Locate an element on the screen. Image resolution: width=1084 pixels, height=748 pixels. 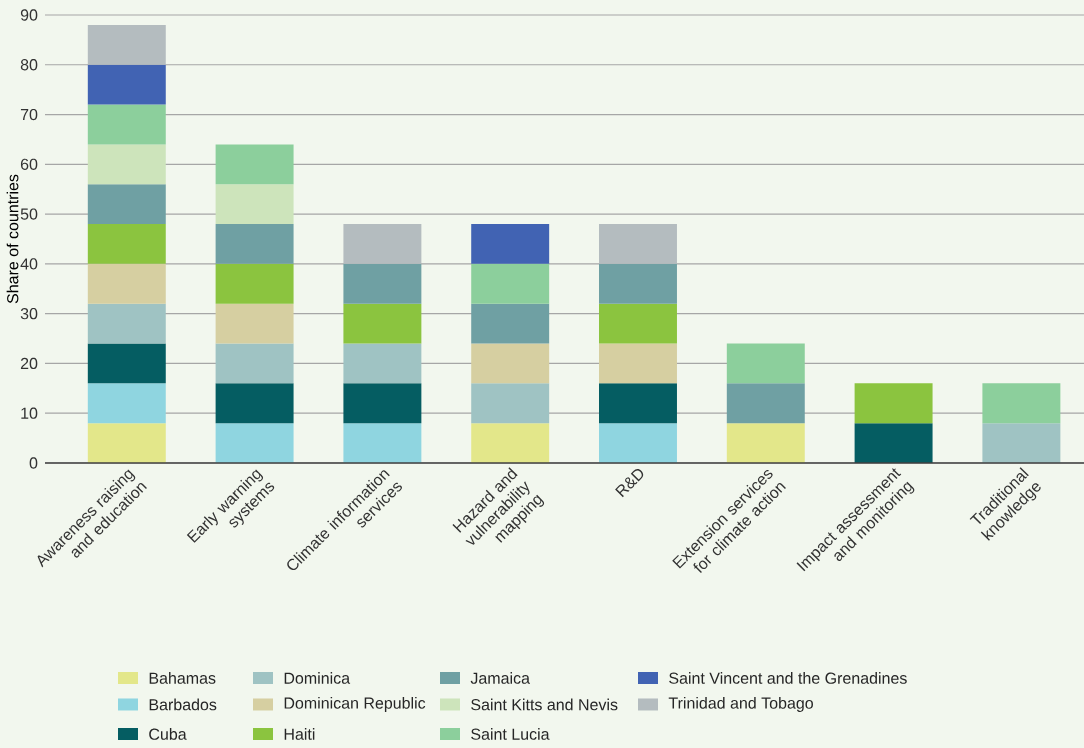
legend-label: Cuba is located at coordinates (168, 734).